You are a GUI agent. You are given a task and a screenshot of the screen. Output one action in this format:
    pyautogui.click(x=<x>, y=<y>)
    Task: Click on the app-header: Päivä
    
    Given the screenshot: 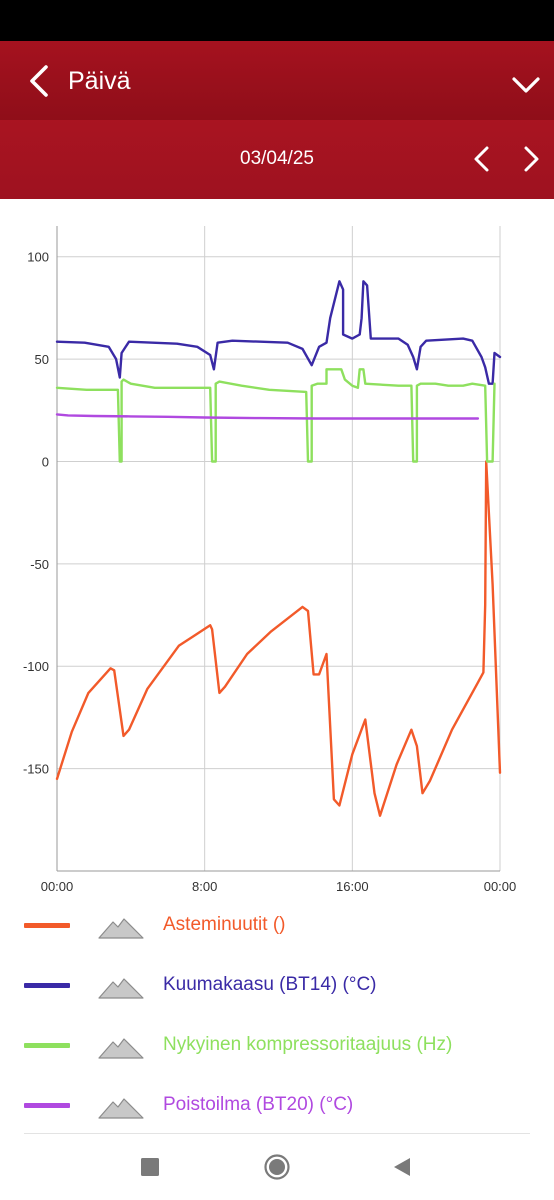 What is the action you would take?
    pyautogui.click(x=277, y=80)
    